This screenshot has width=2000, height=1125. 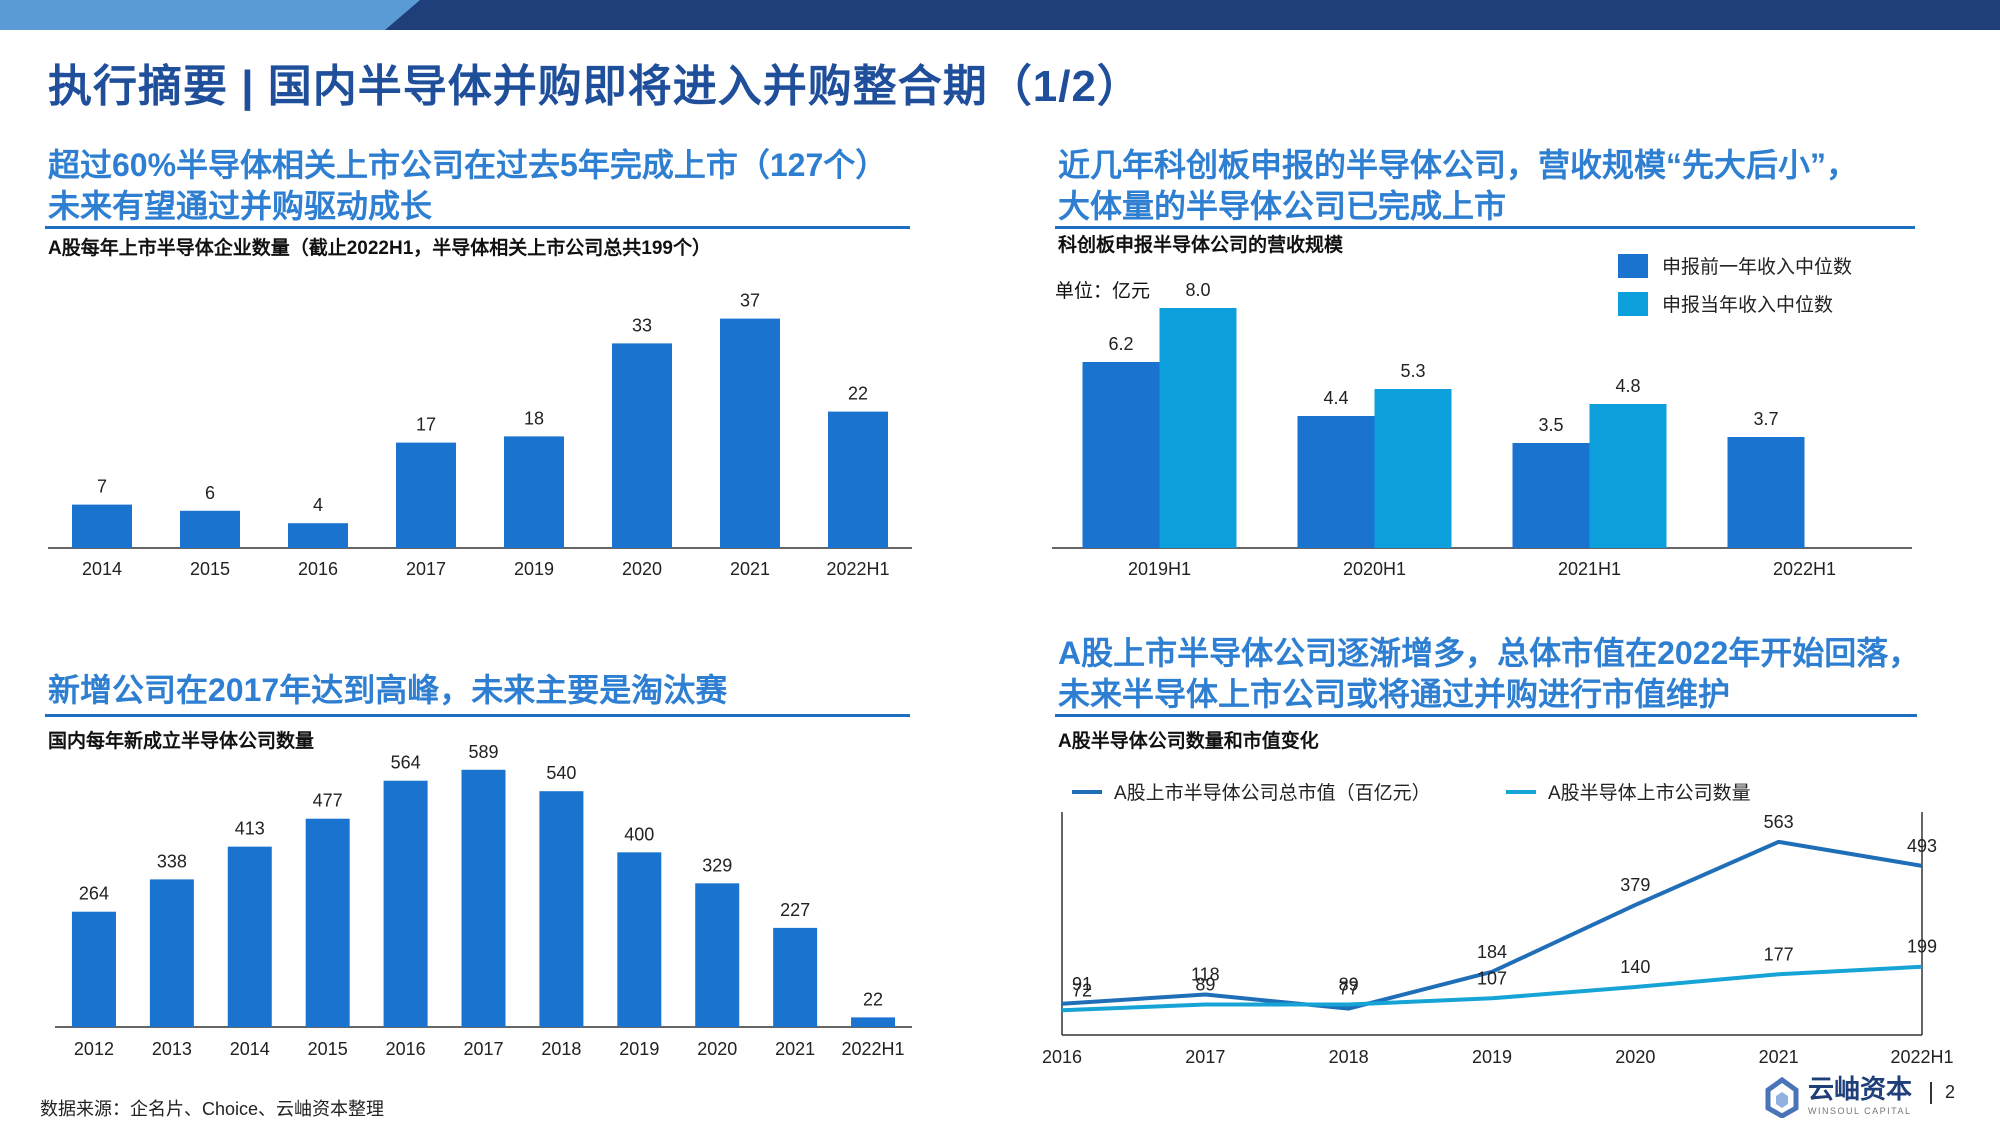 I want to click on x-tick-label: 2012, so click(x=94, y=1049).